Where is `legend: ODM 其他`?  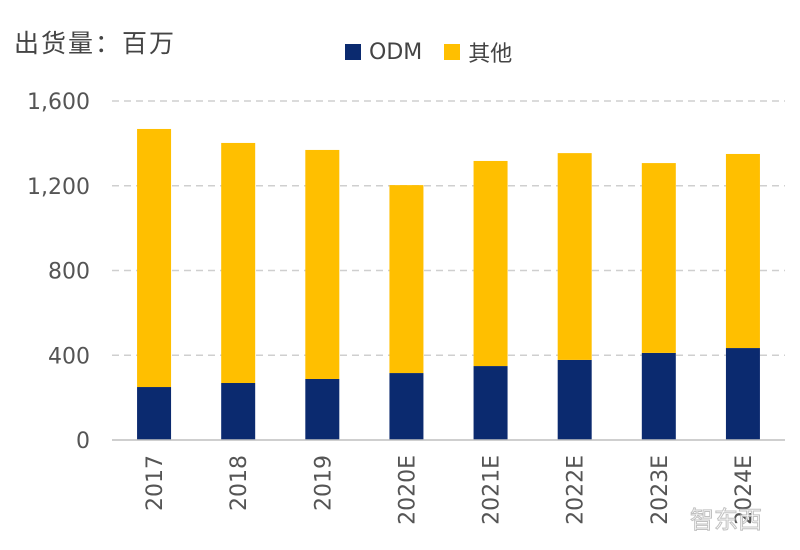 legend: ODM 其他 is located at coordinates (428, 52).